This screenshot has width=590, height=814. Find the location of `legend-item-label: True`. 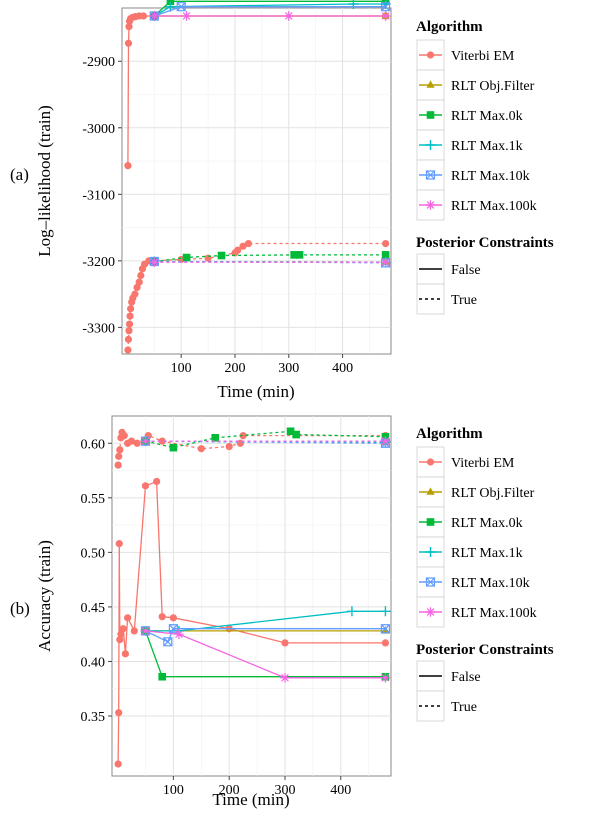

legend-item-label: True is located at coordinates (464, 707).